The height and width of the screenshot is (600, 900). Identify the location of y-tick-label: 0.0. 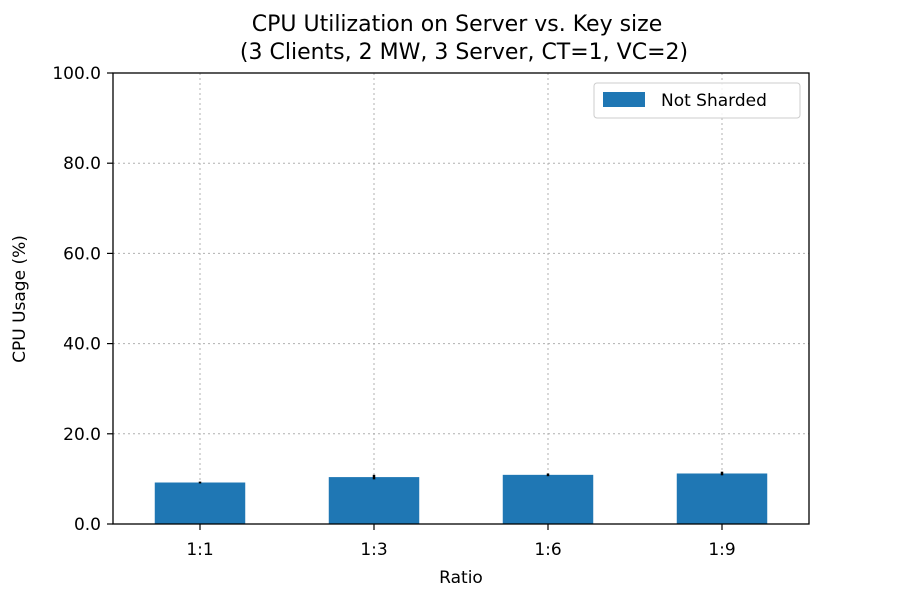
(87, 525).